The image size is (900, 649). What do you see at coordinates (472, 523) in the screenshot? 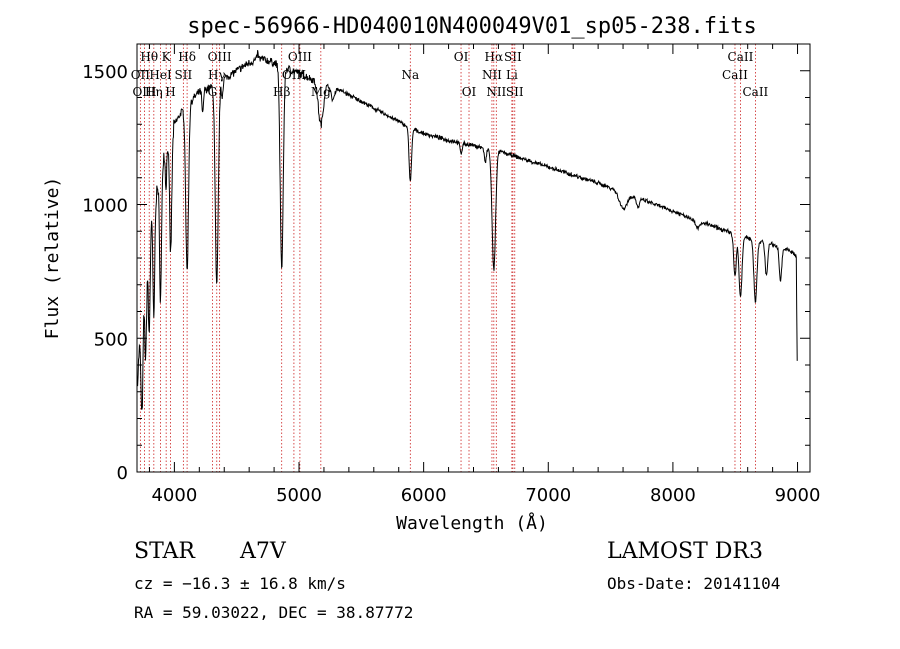
I see `x-axis-label: Wavelength (Å)` at bounding box center [472, 523].